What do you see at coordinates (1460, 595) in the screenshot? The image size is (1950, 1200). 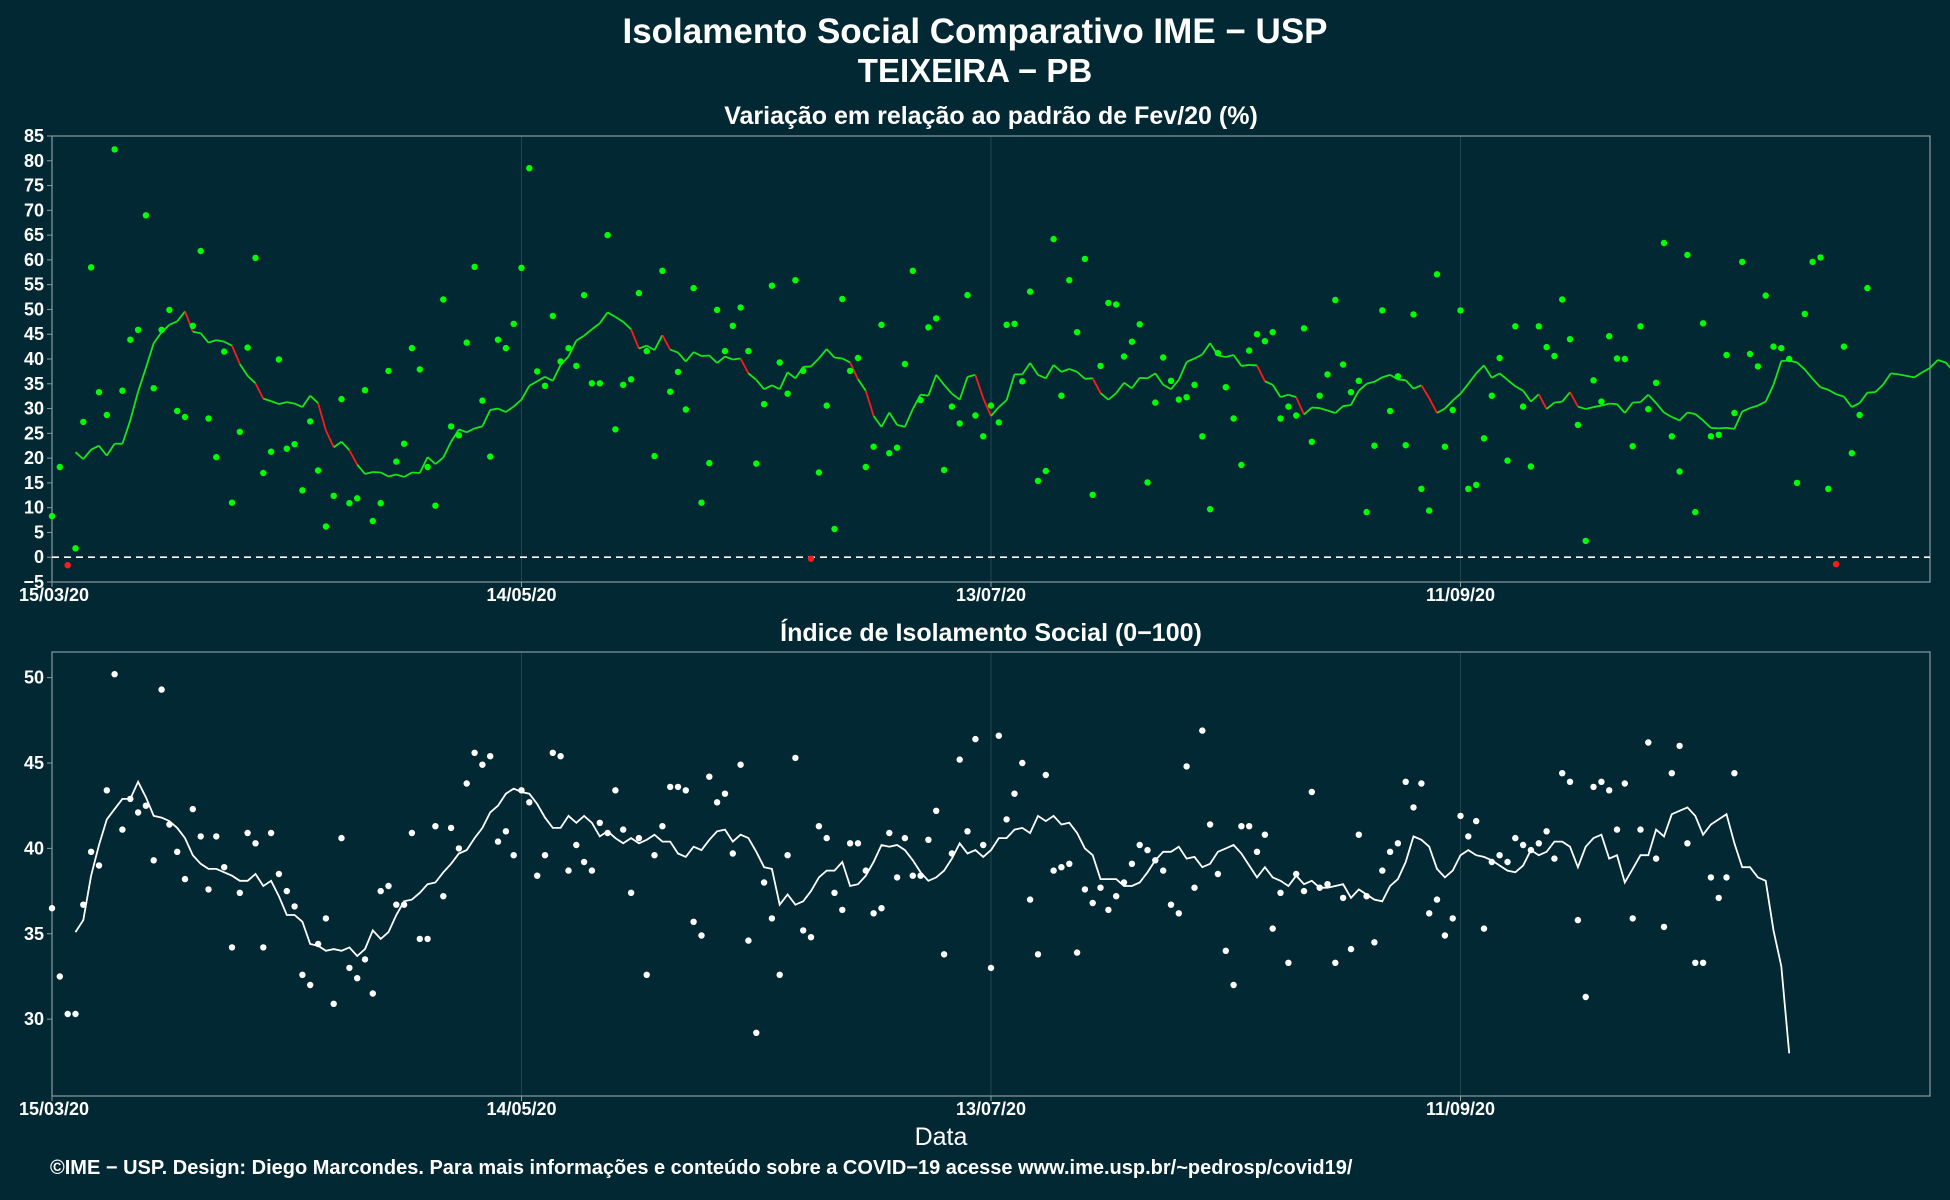 I see `x-tick-label: 11/09/20` at bounding box center [1460, 595].